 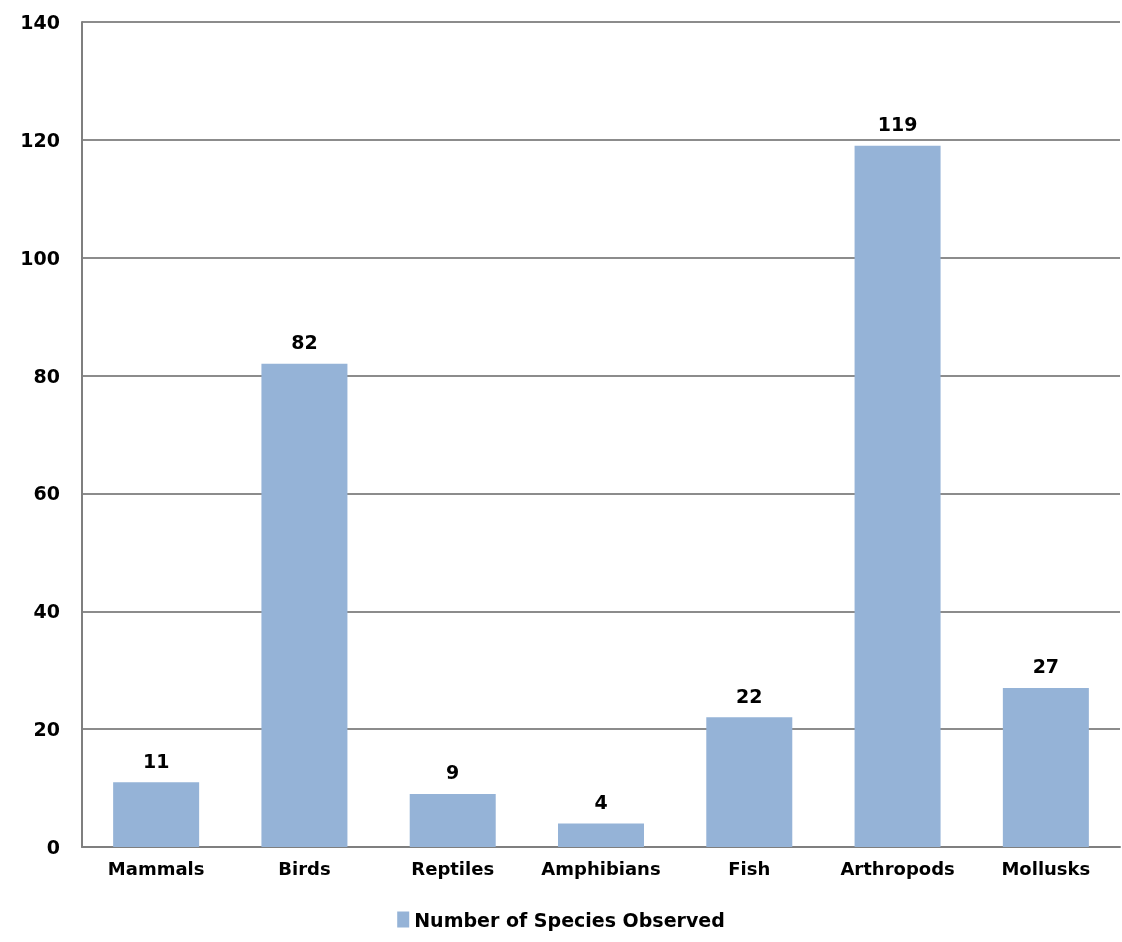 What do you see at coordinates (46, 375) in the screenshot?
I see `y-tick-label: 80` at bounding box center [46, 375].